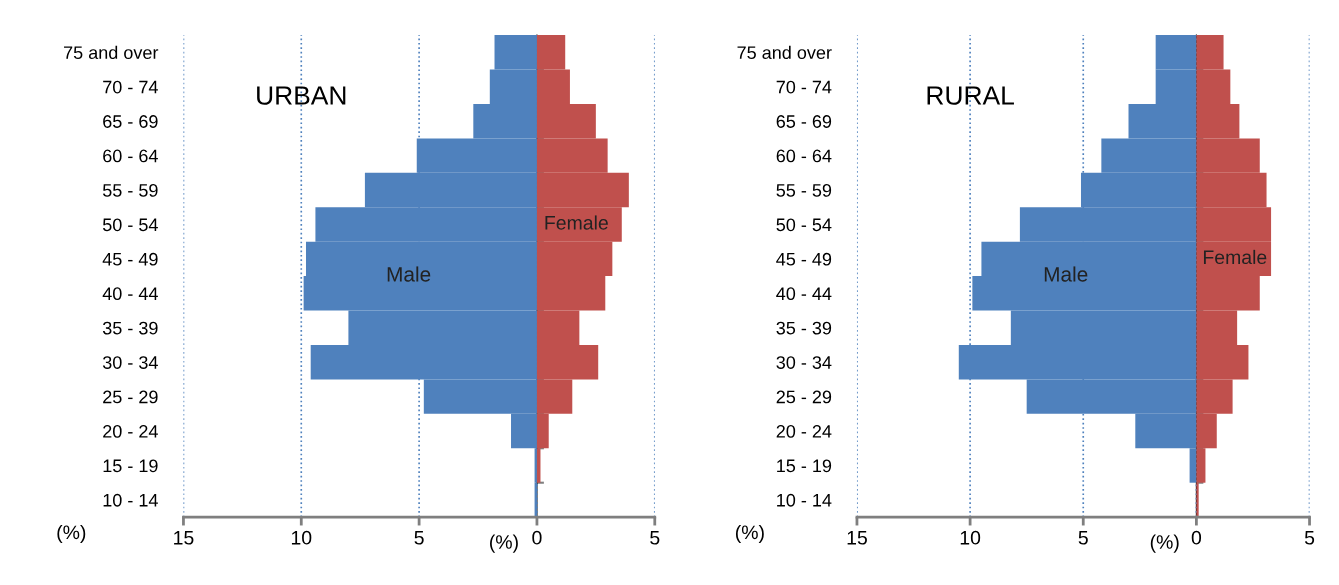 The width and height of the screenshot is (1339, 585). I want to click on text: URBAN, so click(301, 95).